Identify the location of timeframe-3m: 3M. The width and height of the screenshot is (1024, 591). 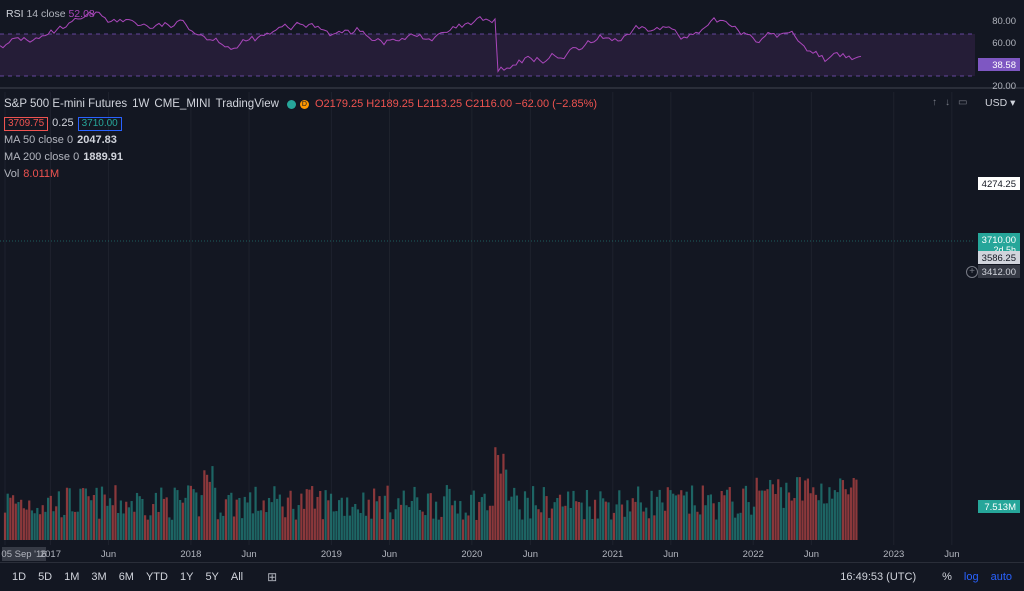
(99, 577).